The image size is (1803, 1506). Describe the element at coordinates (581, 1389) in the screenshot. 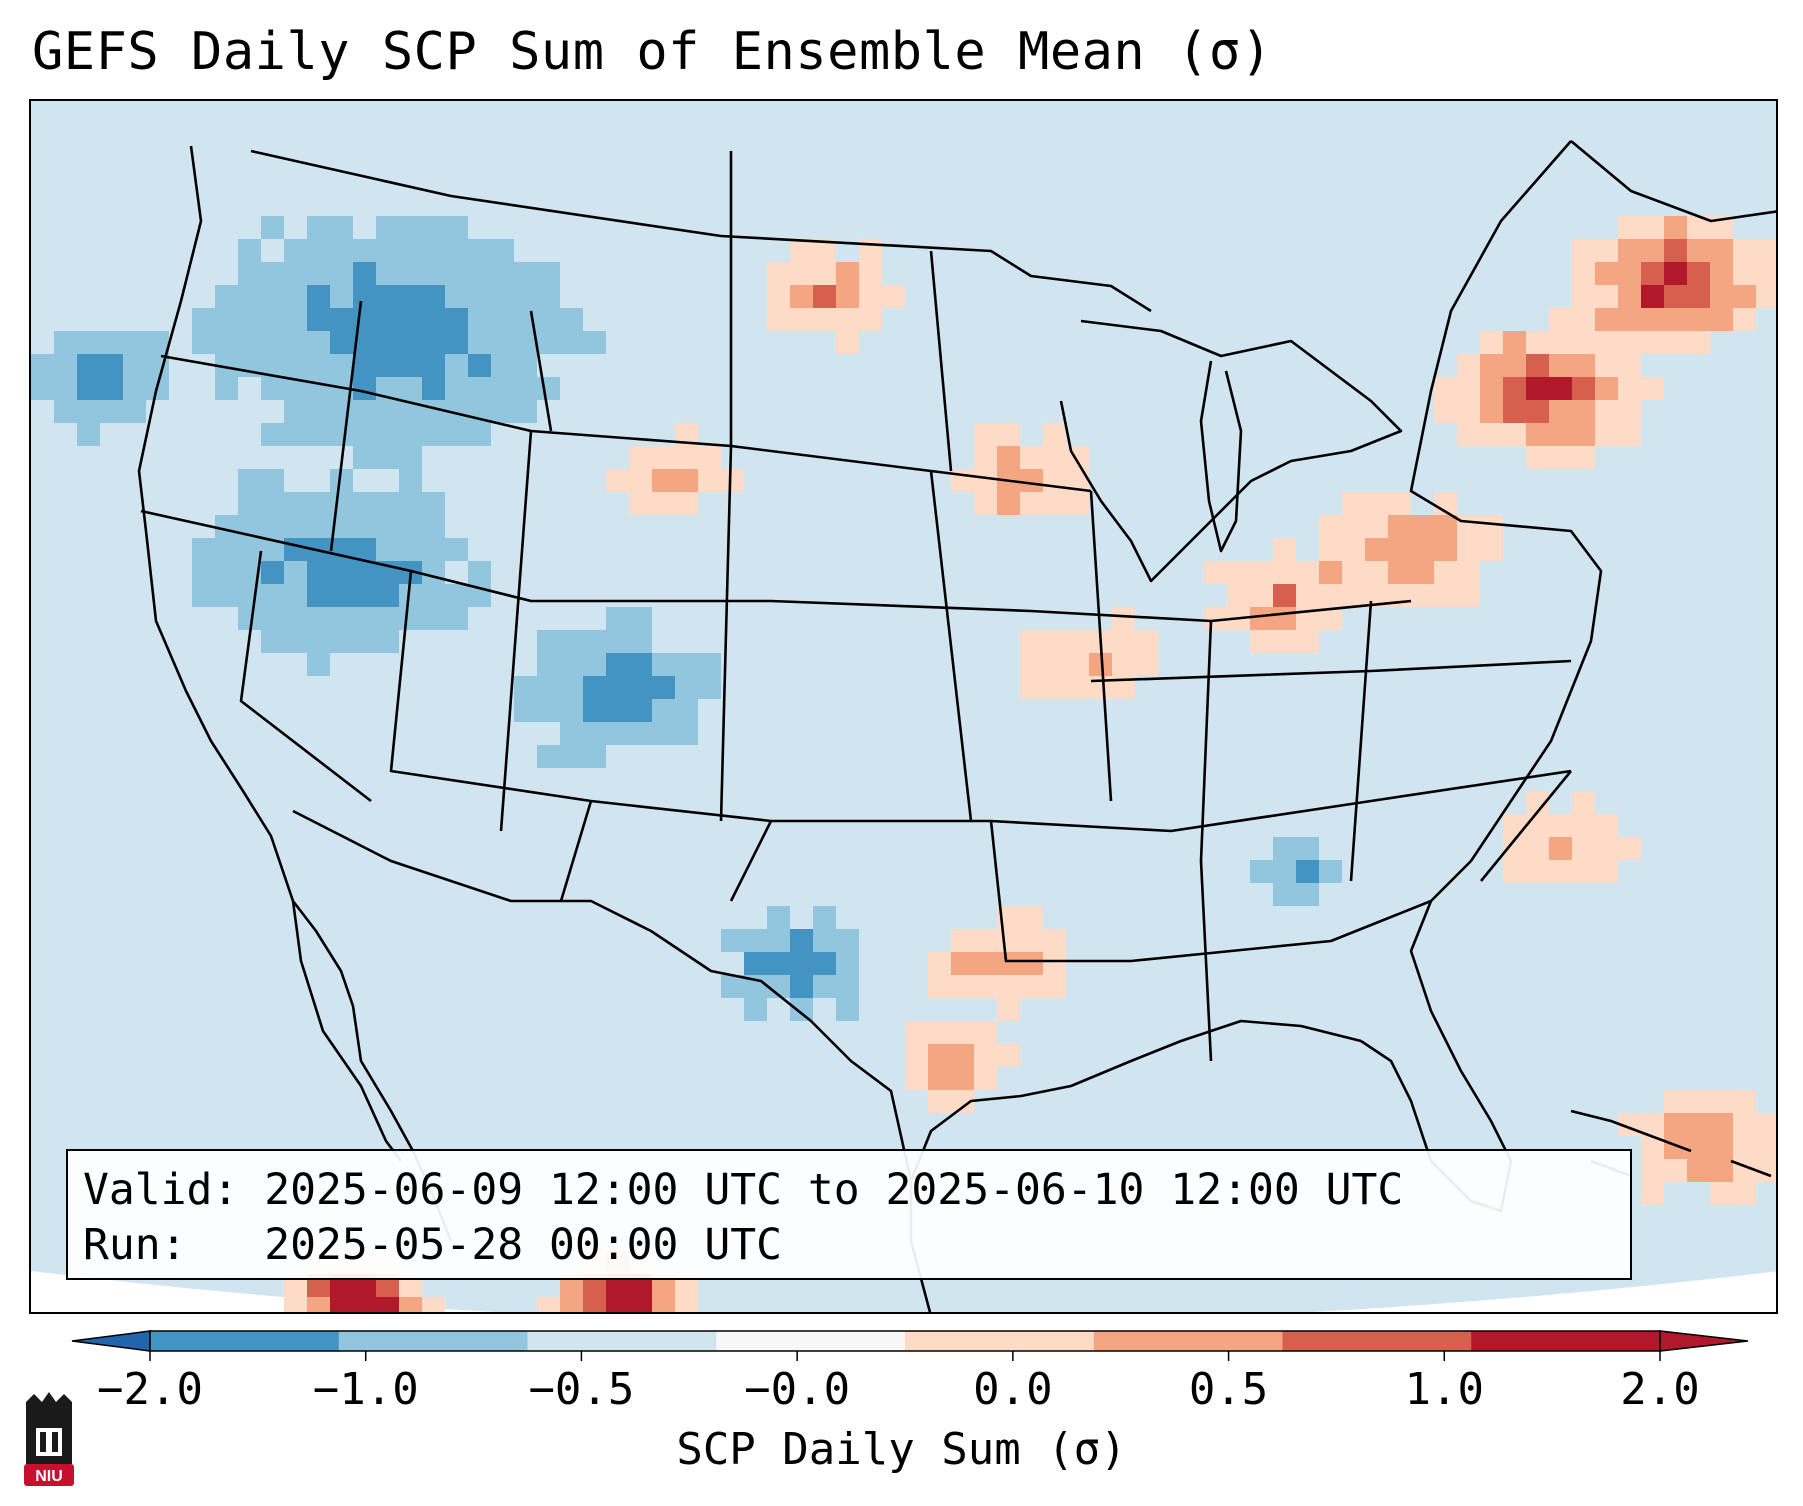

I see `colorbar-tick-label: −0.5` at that location.